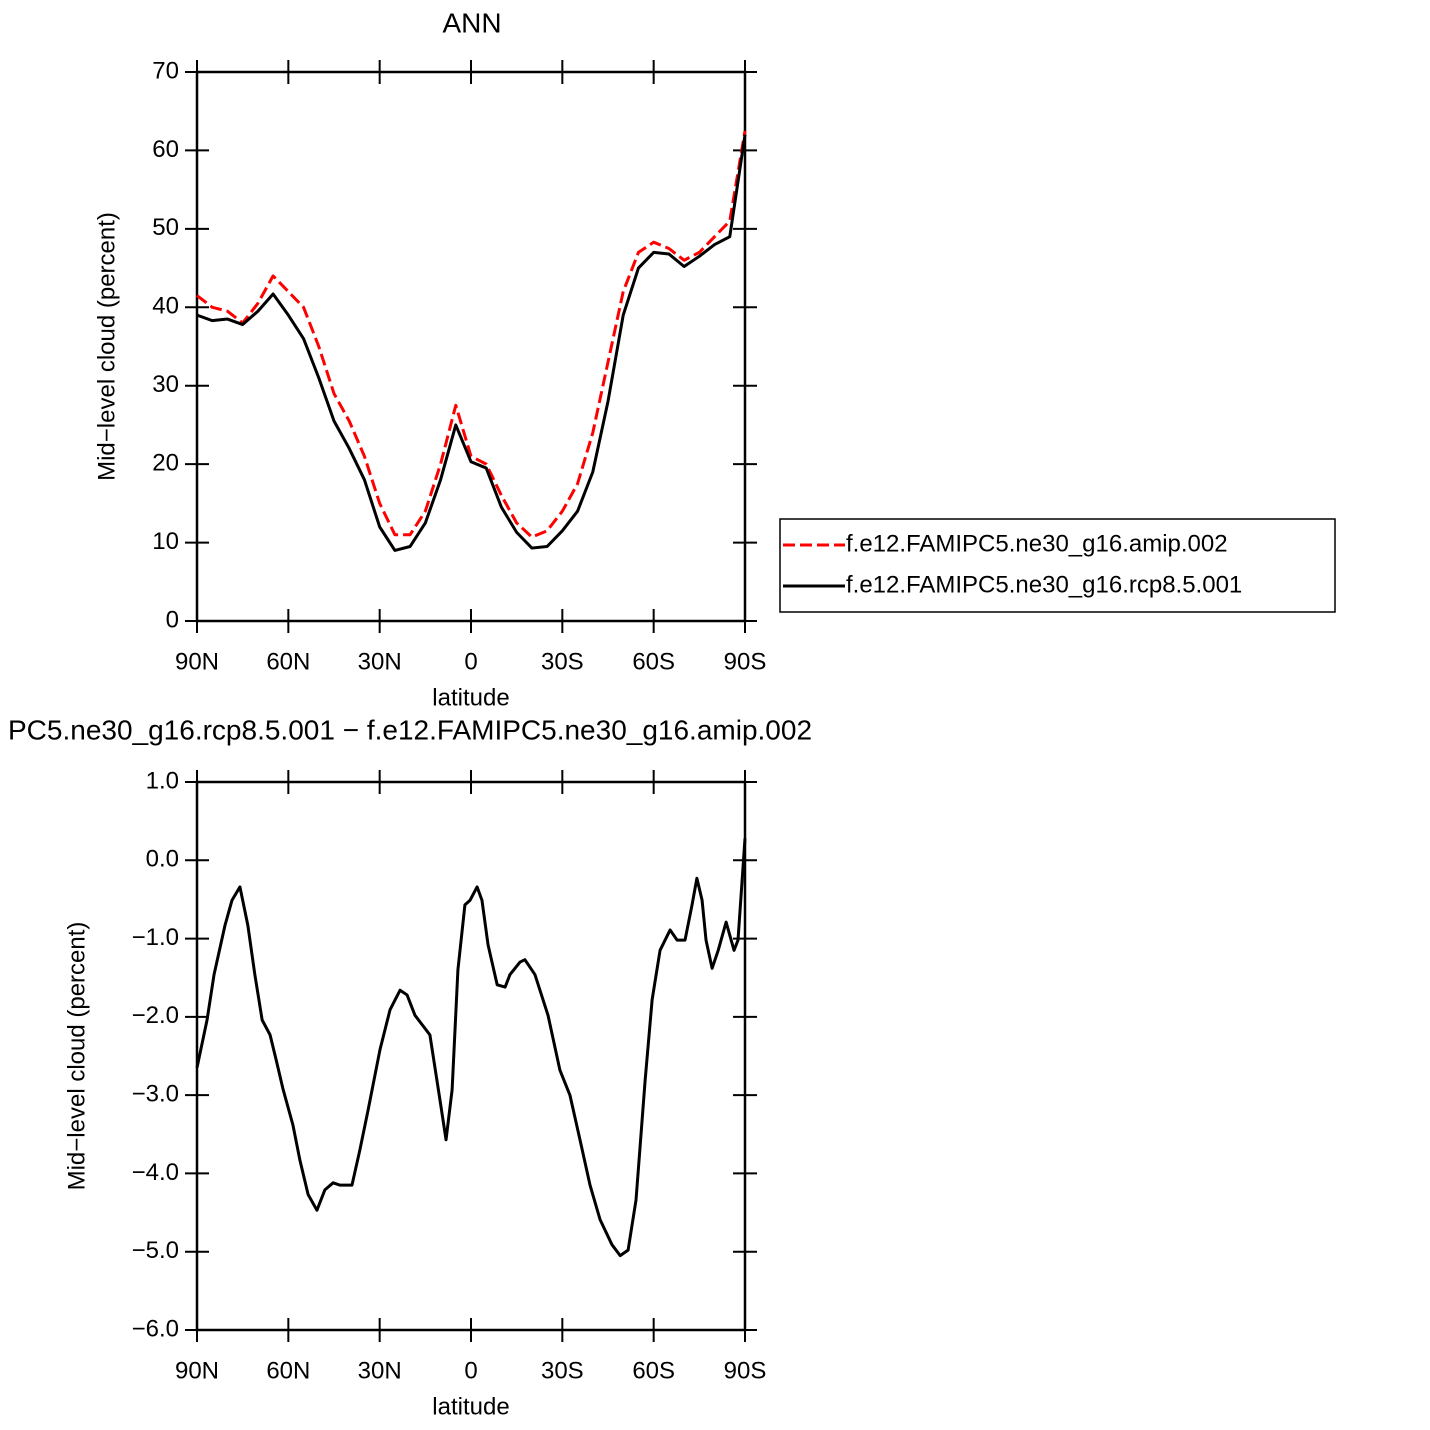 This screenshot has height=1430, width=1430. Describe the element at coordinates (155, 1250) in the screenshot. I see `y-tick-label: −5.0` at that location.